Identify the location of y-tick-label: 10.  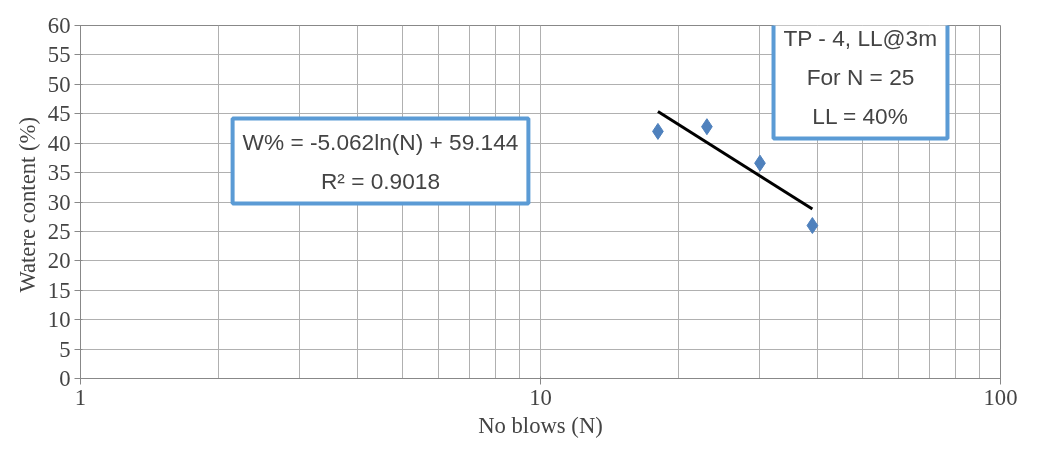
(59, 320).